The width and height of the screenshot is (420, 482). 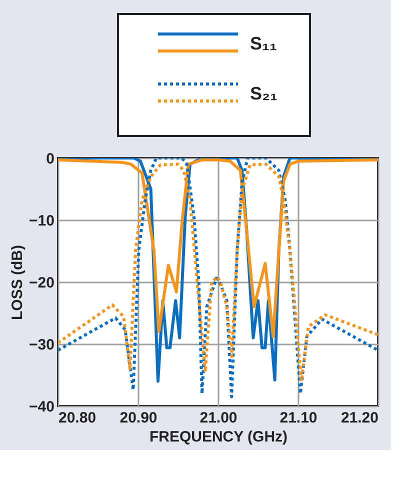 What do you see at coordinates (50, 159) in the screenshot?
I see `y-tick-label: 0` at bounding box center [50, 159].